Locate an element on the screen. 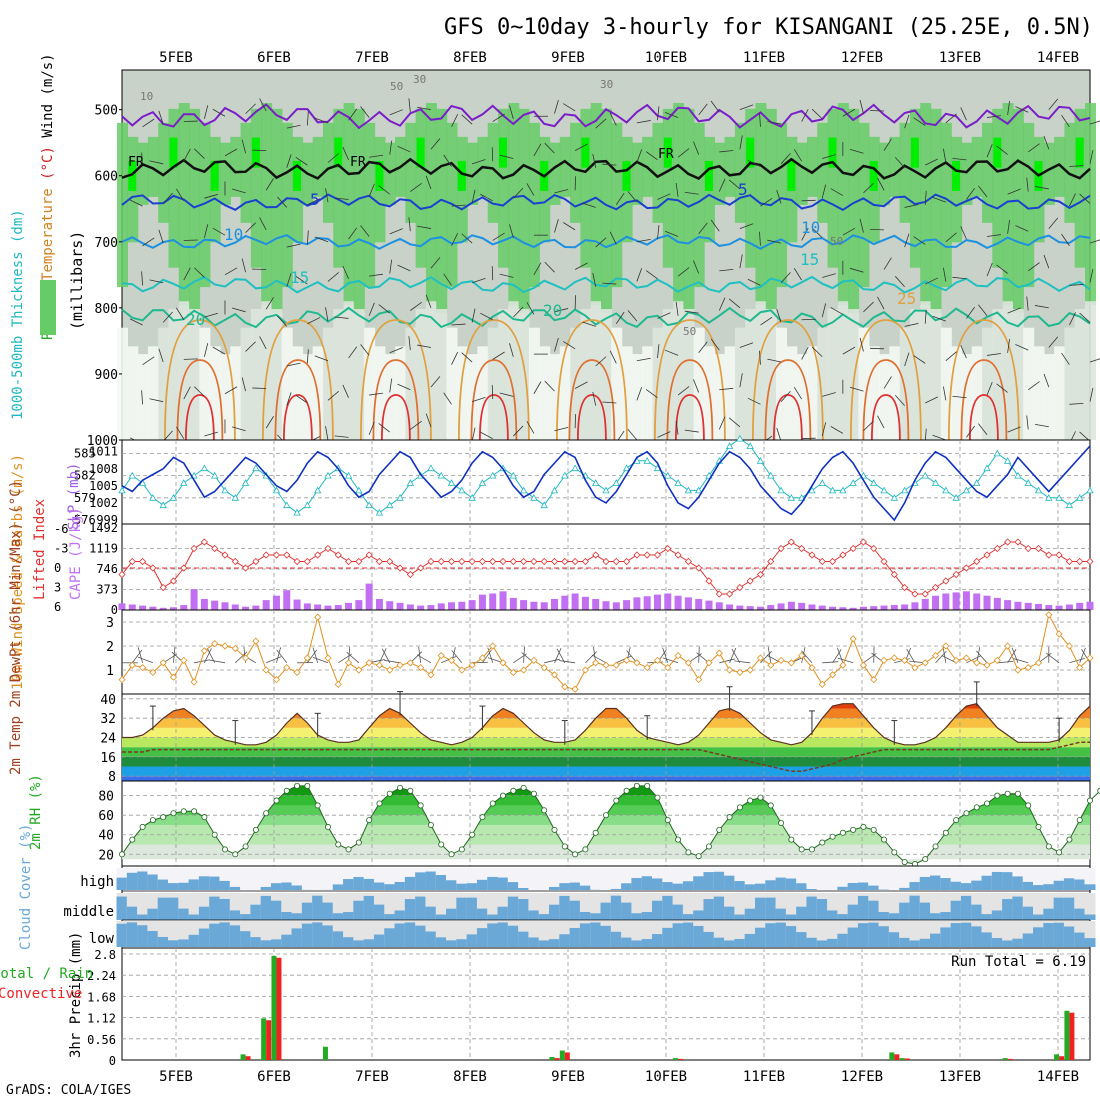  li-tick-label: -6 is located at coordinates (61, 529).